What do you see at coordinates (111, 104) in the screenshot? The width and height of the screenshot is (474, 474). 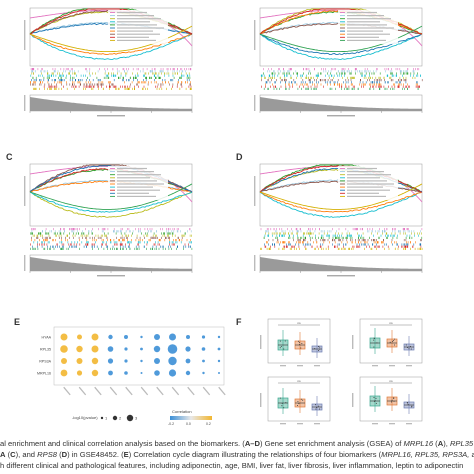 I see `ranked-metric-area` at bounding box center [111, 104].